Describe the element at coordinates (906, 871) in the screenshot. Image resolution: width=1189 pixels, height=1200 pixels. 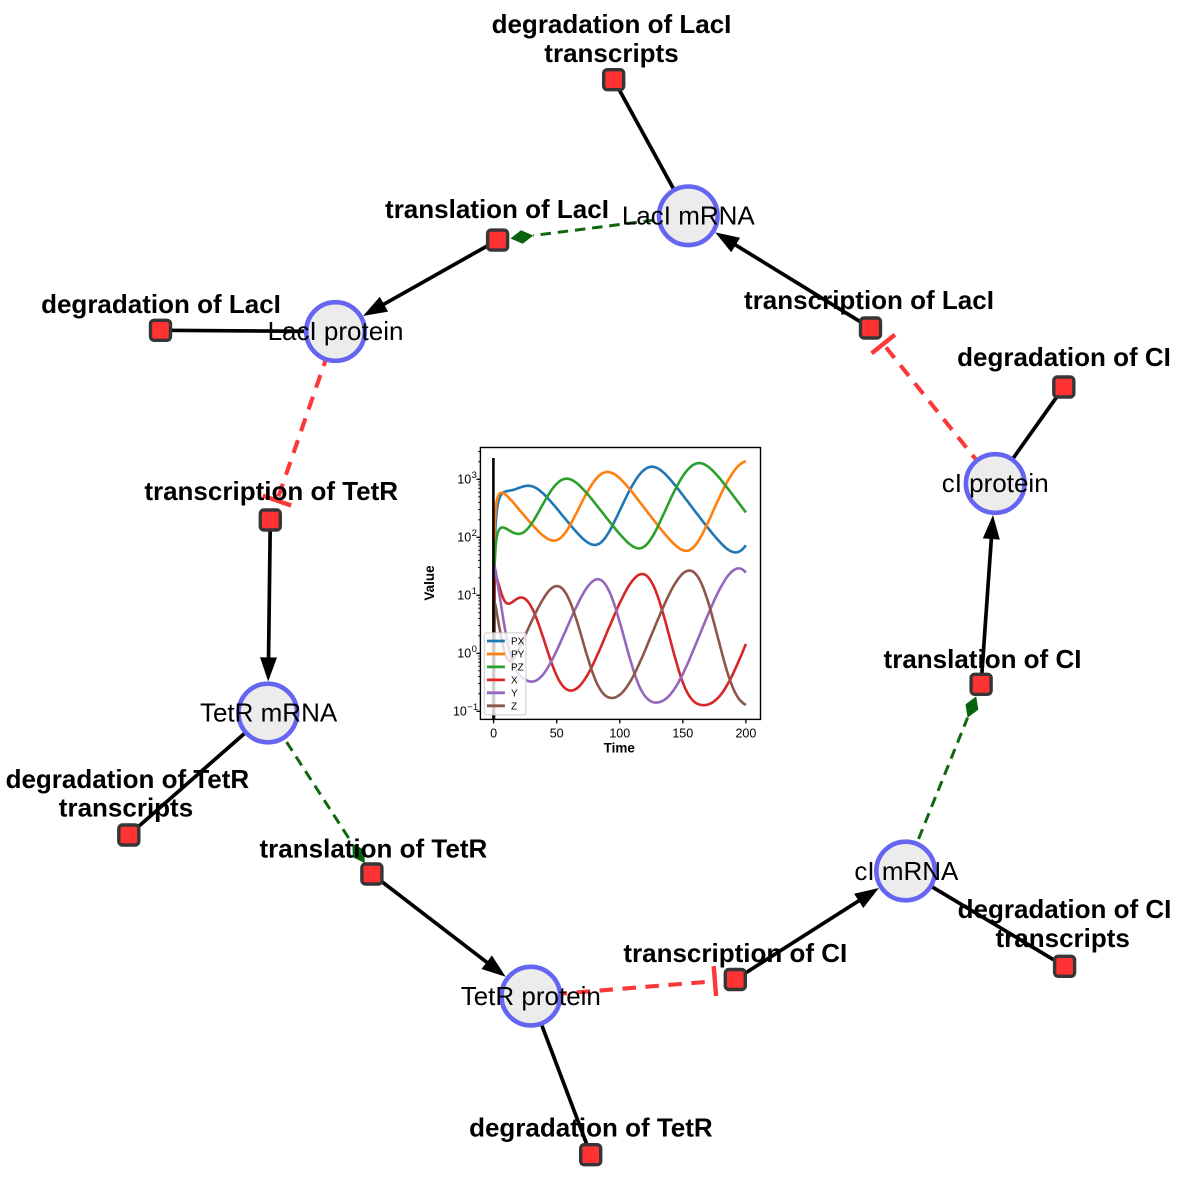
I see `svg-text: cI mRNA` at that location.